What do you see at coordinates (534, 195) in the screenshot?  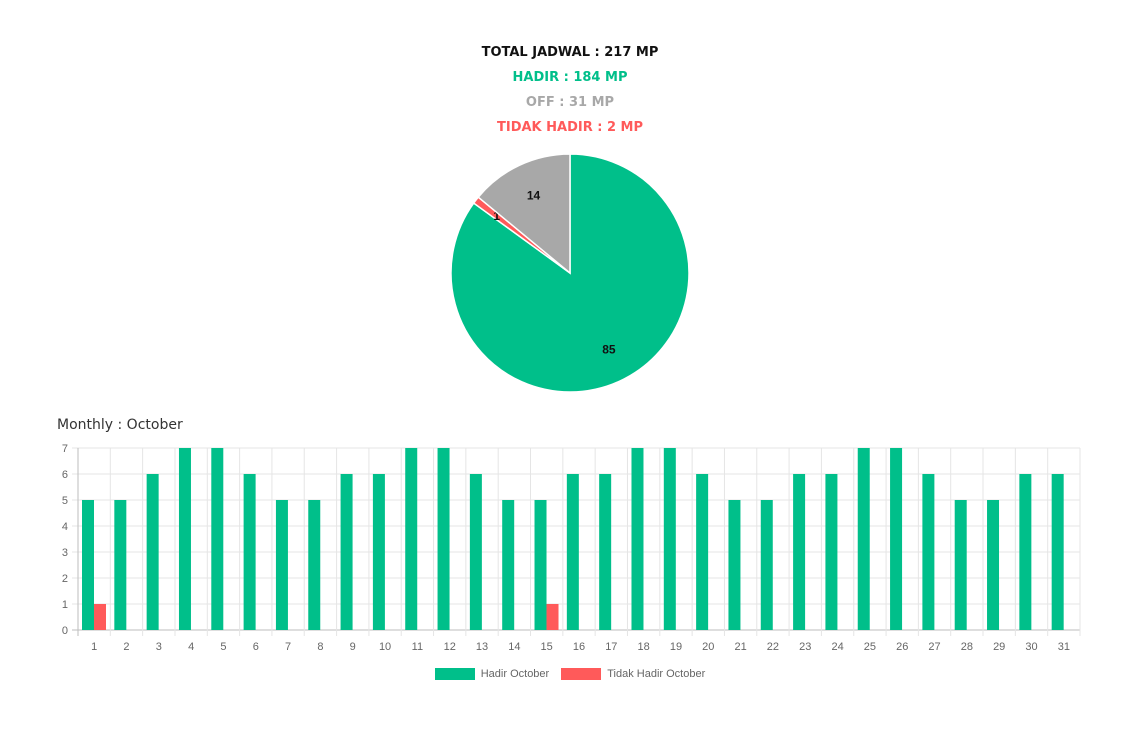 I see `pie-slice-label-off: 14` at bounding box center [534, 195].